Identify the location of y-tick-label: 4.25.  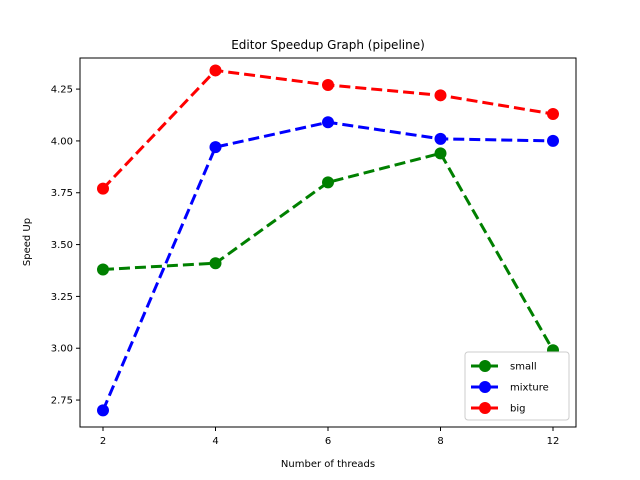
(62, 90).